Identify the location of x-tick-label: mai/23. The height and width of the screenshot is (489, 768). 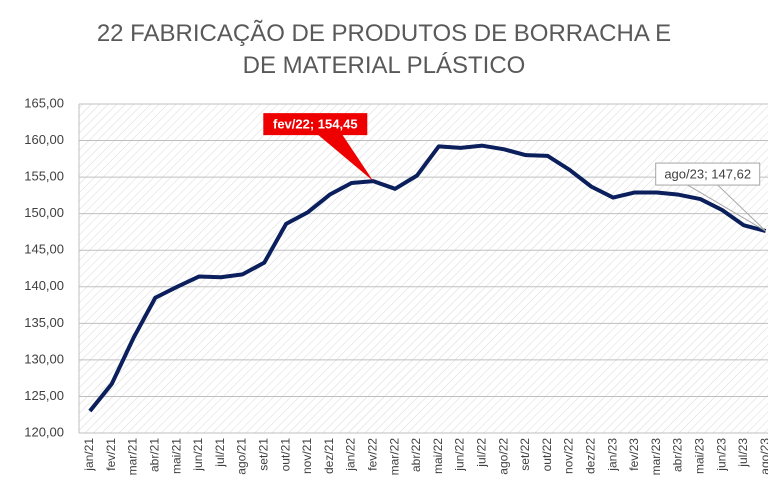
(699, 456).